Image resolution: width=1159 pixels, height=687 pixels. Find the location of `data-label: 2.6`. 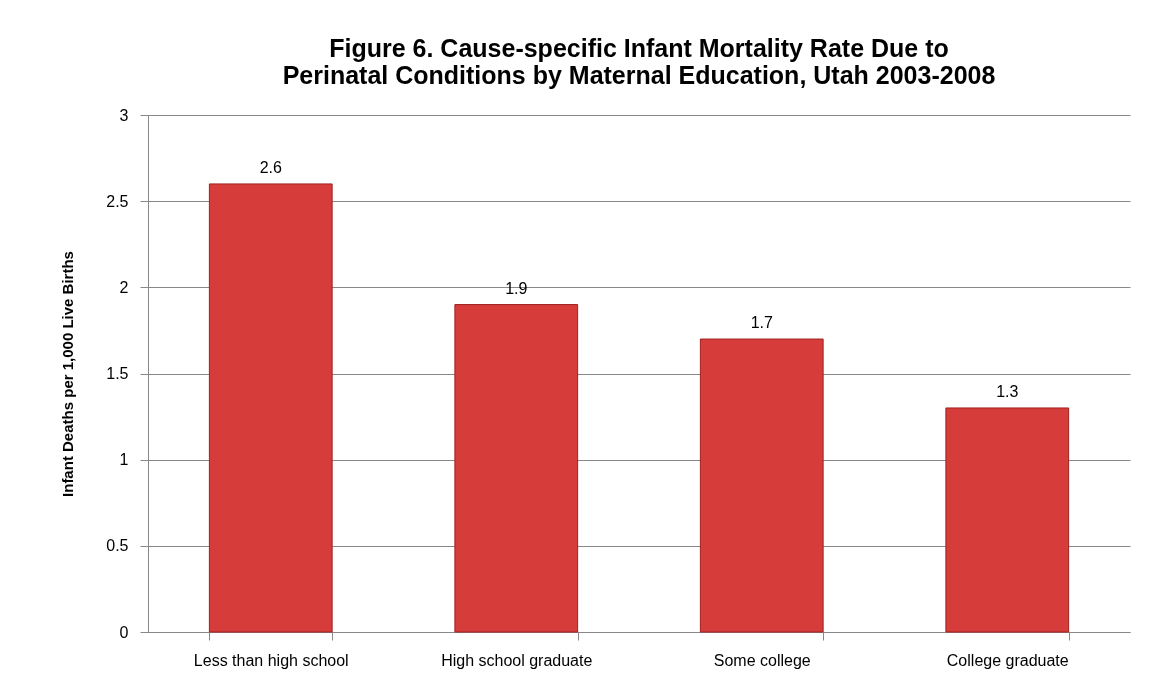

data-label: 2.6 is located at coordinates (270, 167).